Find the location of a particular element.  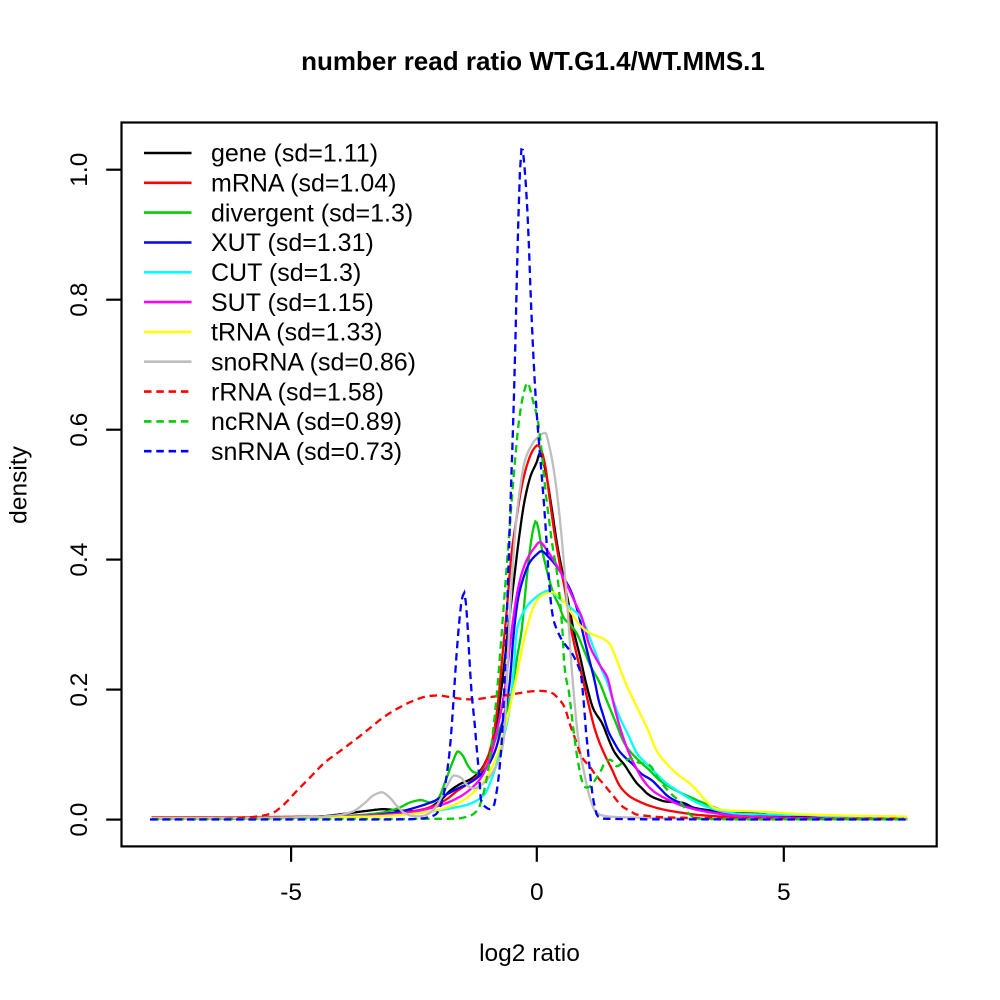

svg-text: tRNA (sd=1.33) is located at coordinates (297, 333).